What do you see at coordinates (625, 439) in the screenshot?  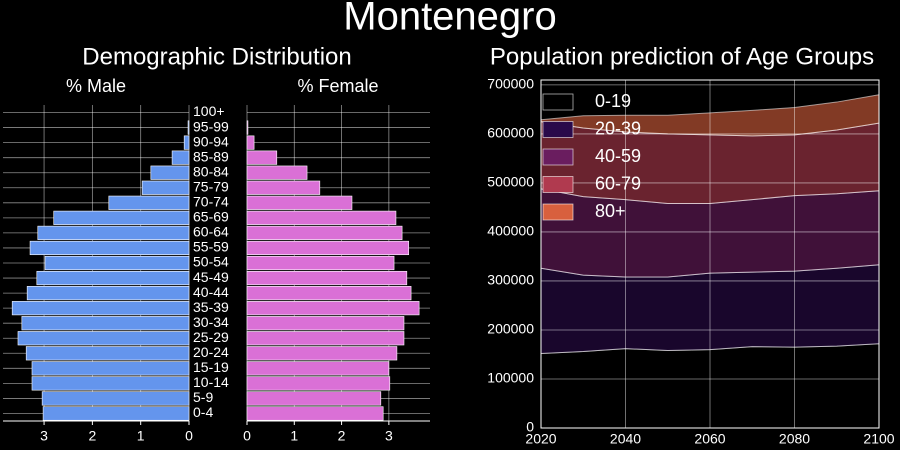 I see `x-tick-label: 2040` at bounding box center [625, 439].